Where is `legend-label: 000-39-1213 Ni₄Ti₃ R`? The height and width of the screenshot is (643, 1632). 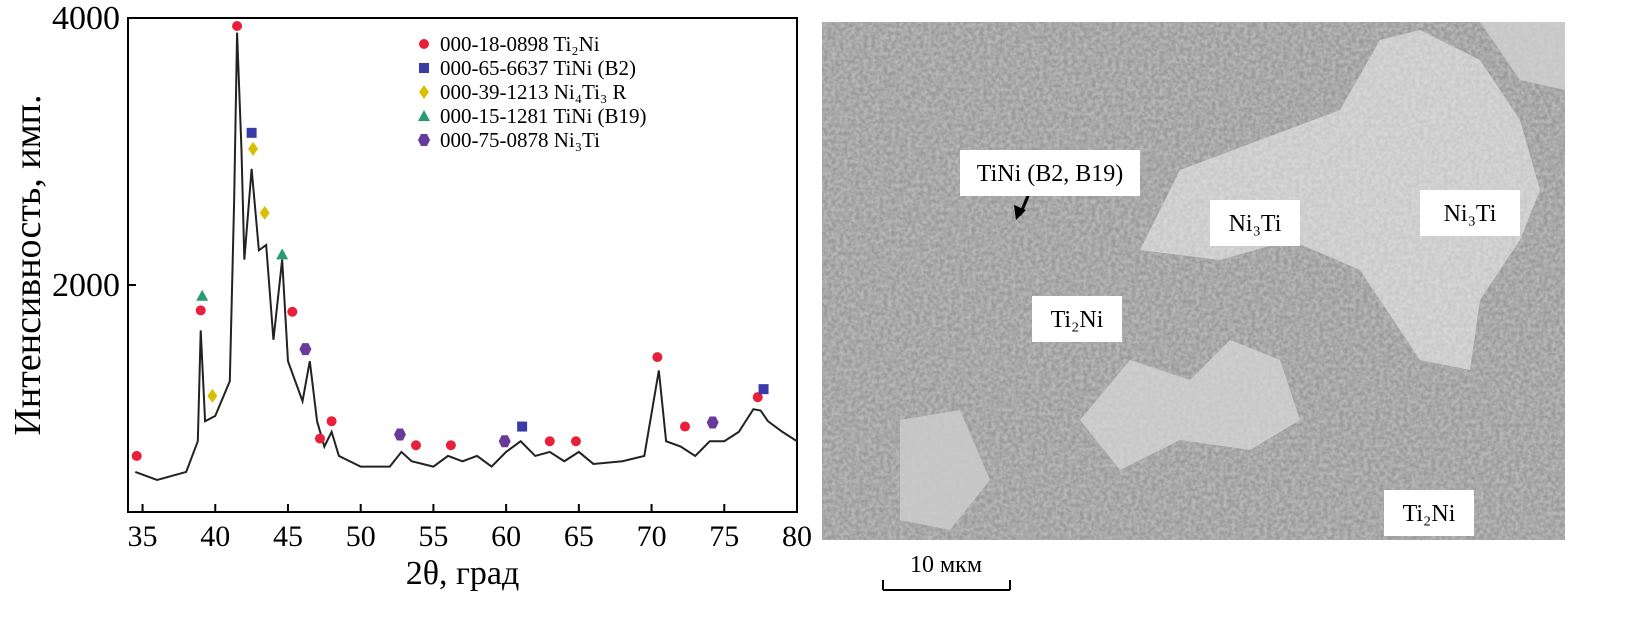 legend-label: 000-39-1213 Ni₄Ti₃ R is located at coordinates (533, 92).